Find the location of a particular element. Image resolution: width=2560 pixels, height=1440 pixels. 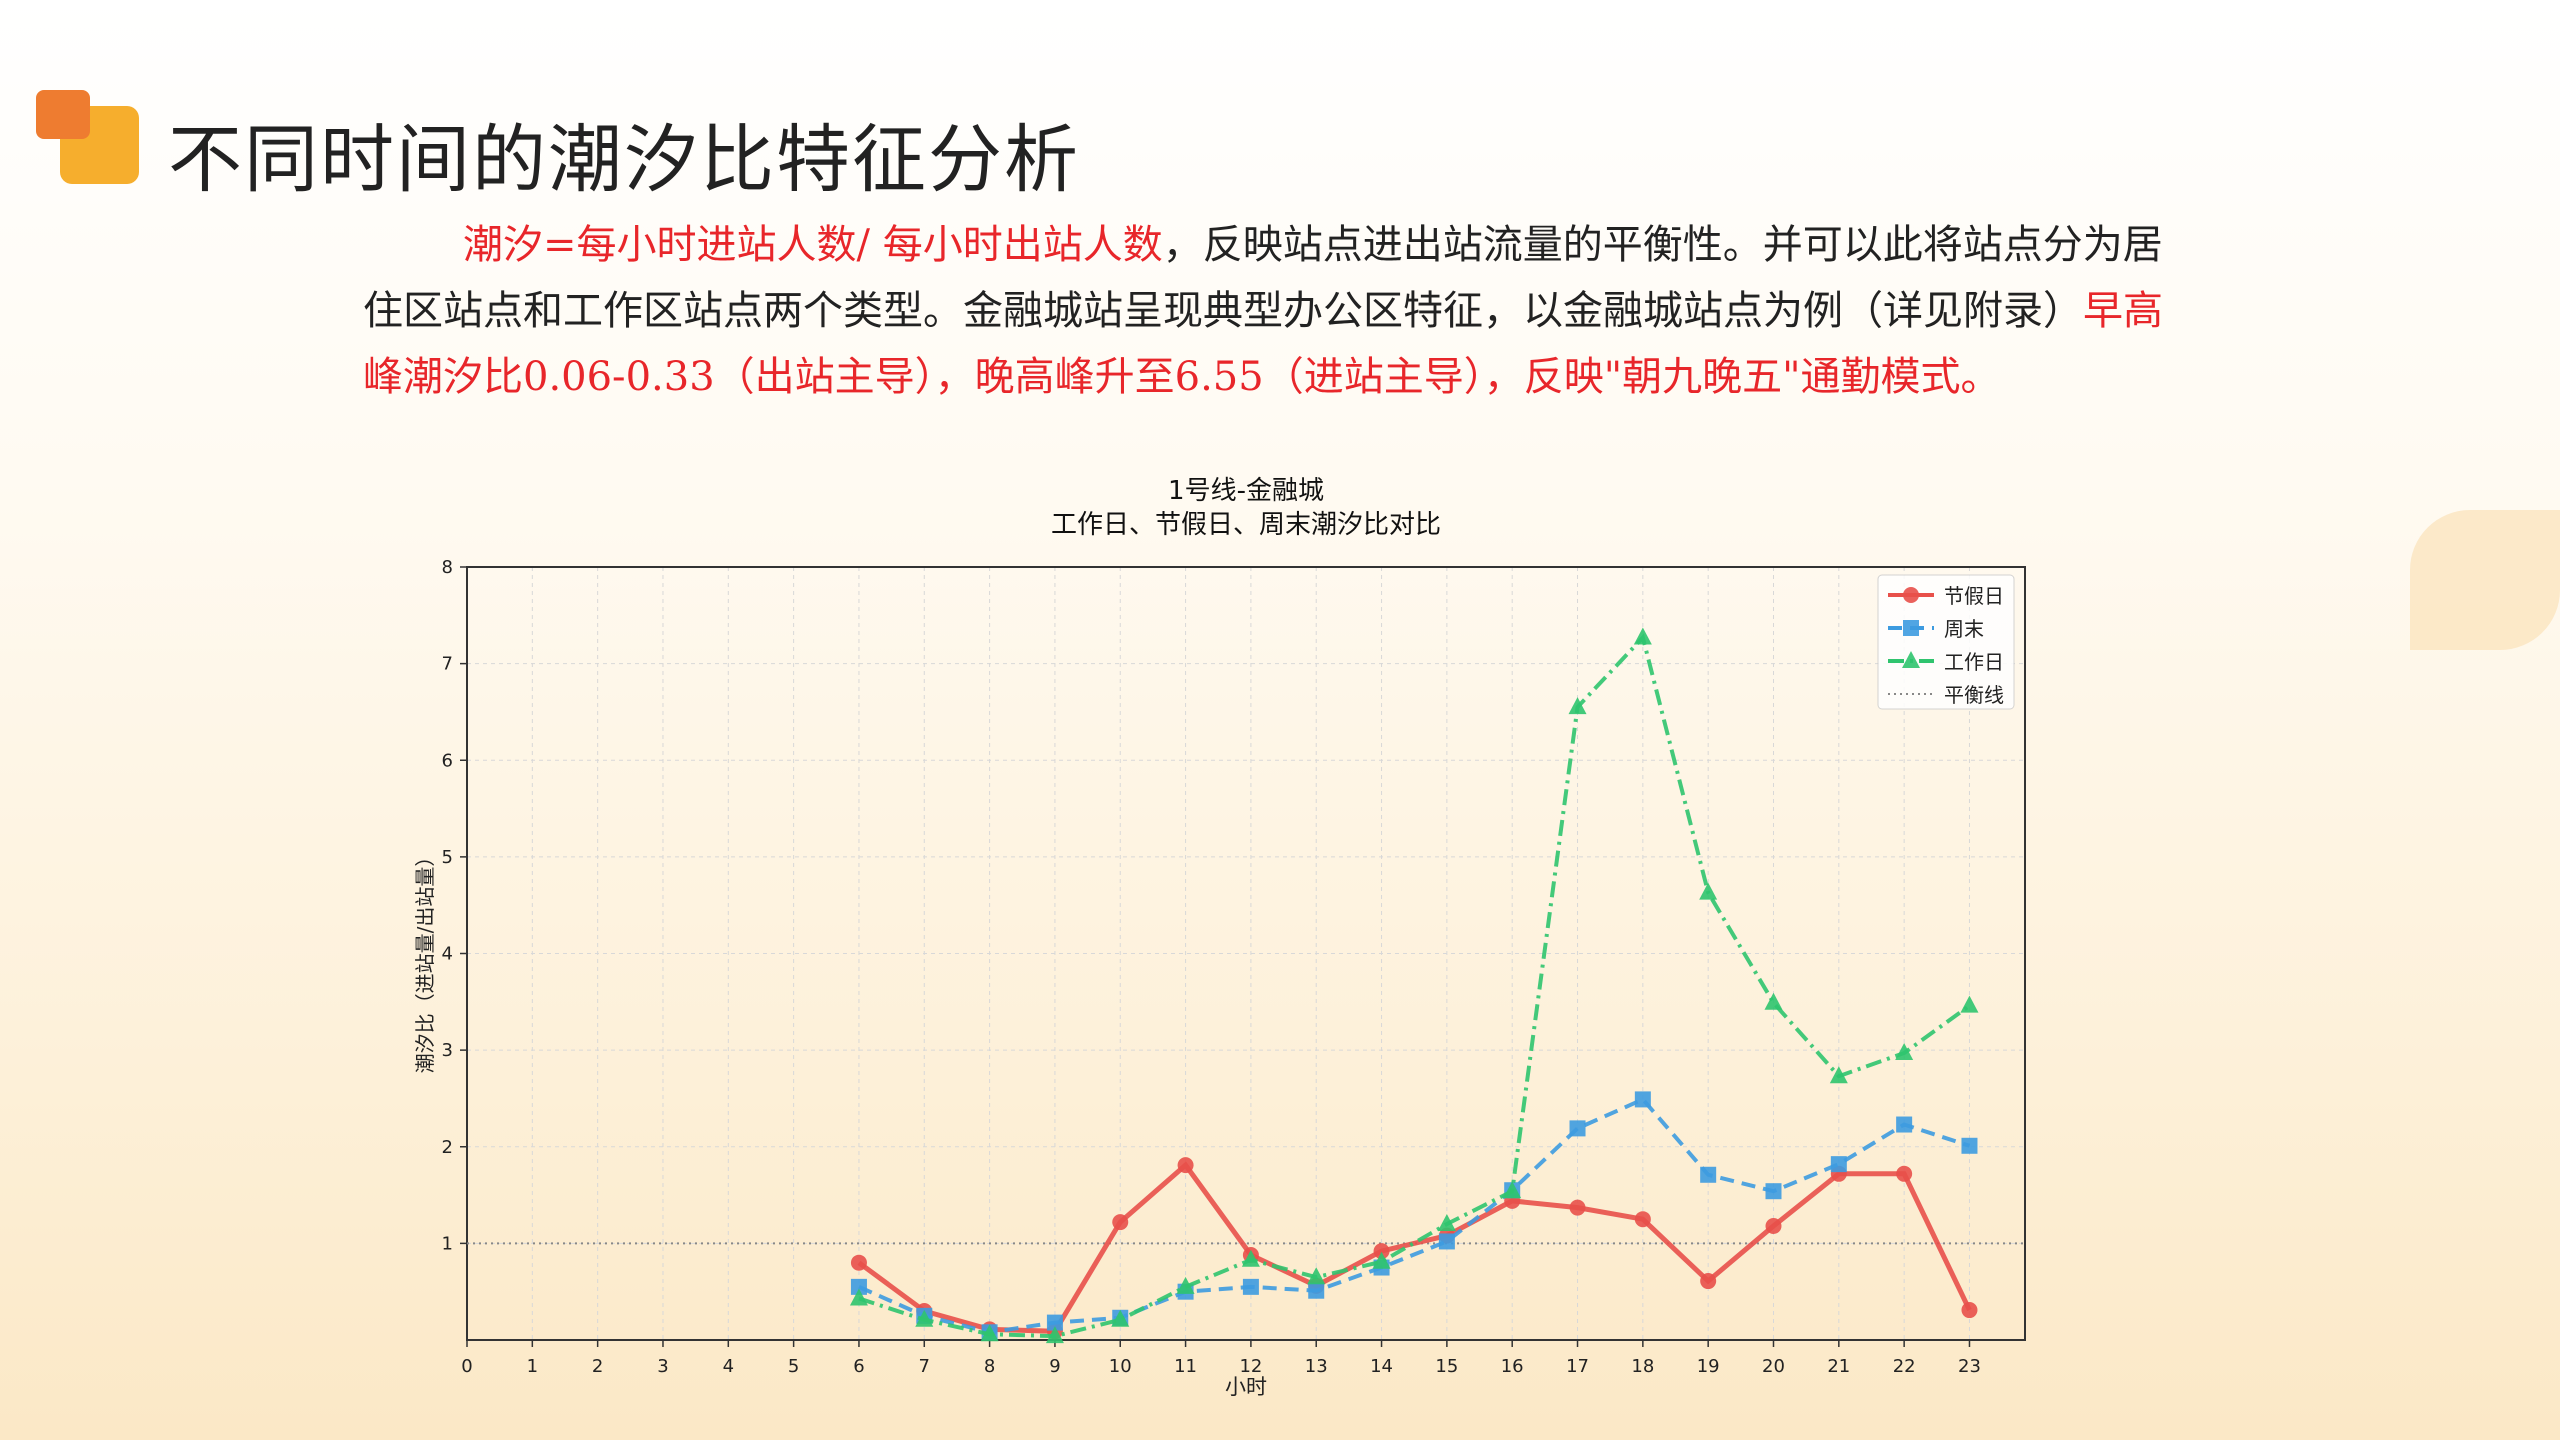

legend-label: 节假日 is located at coordinates (1974, 596).